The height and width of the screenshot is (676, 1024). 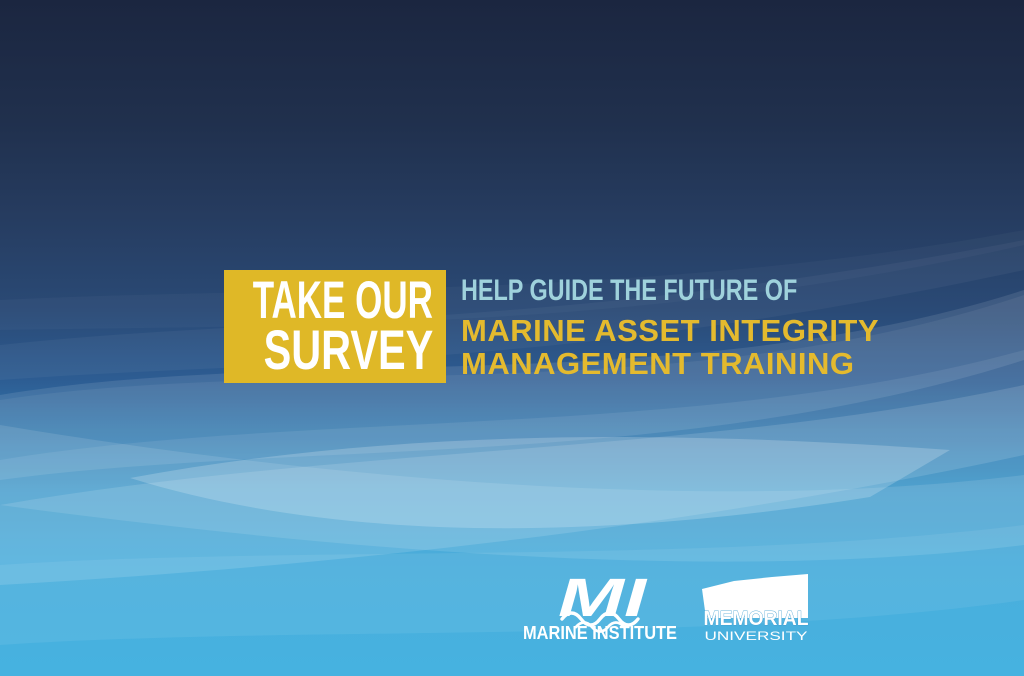 What do you see at coordinates (342, 301) in the screenshot?
I see `badge-line-1: TAKE OUR` at bounding box center [342, 301].